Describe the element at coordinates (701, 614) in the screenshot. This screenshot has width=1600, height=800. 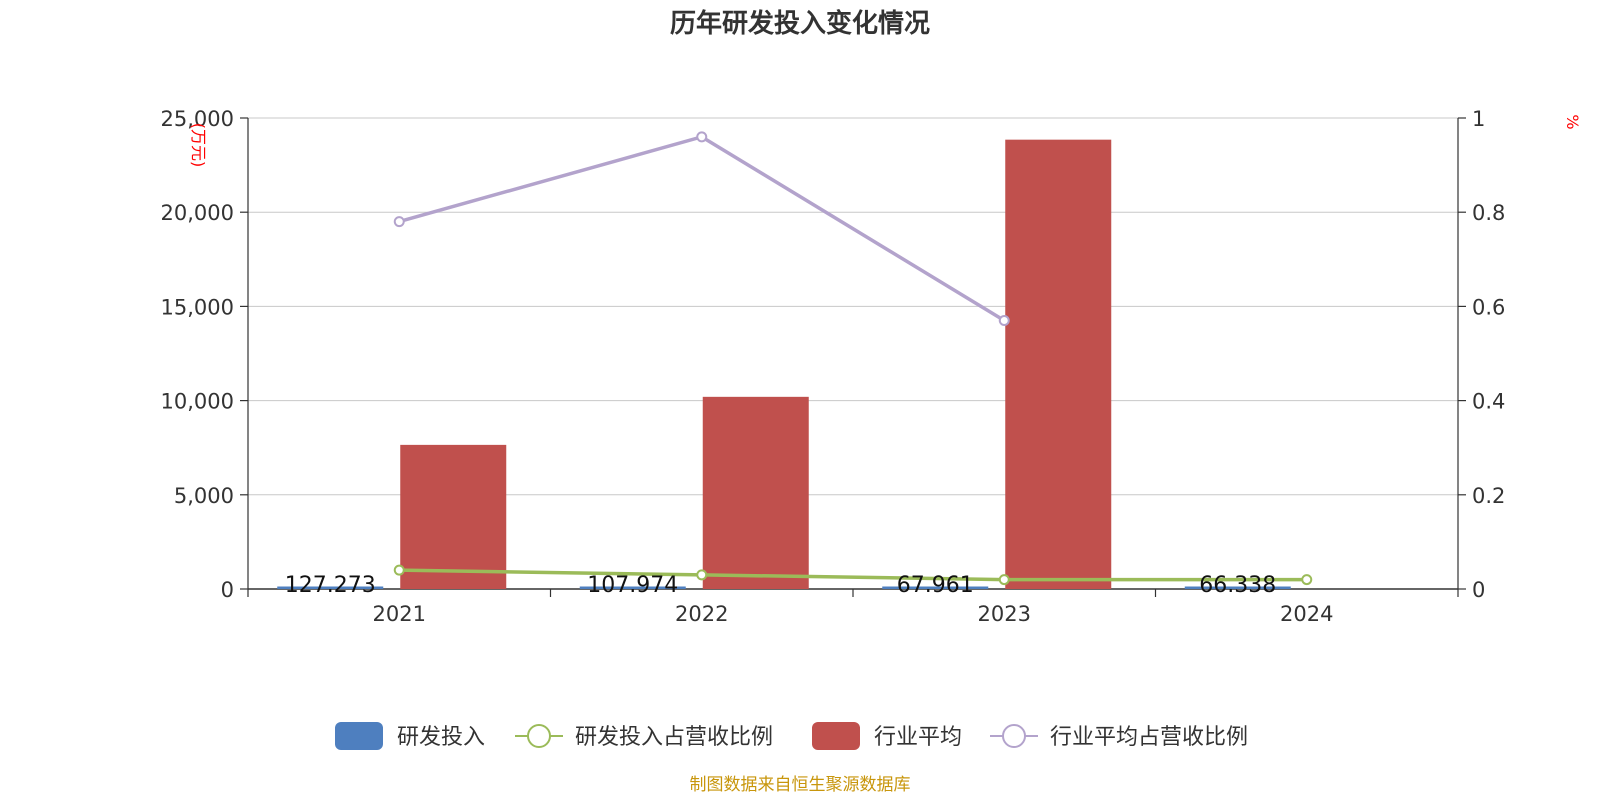
I see `x-tick-label: 2022` at that location.